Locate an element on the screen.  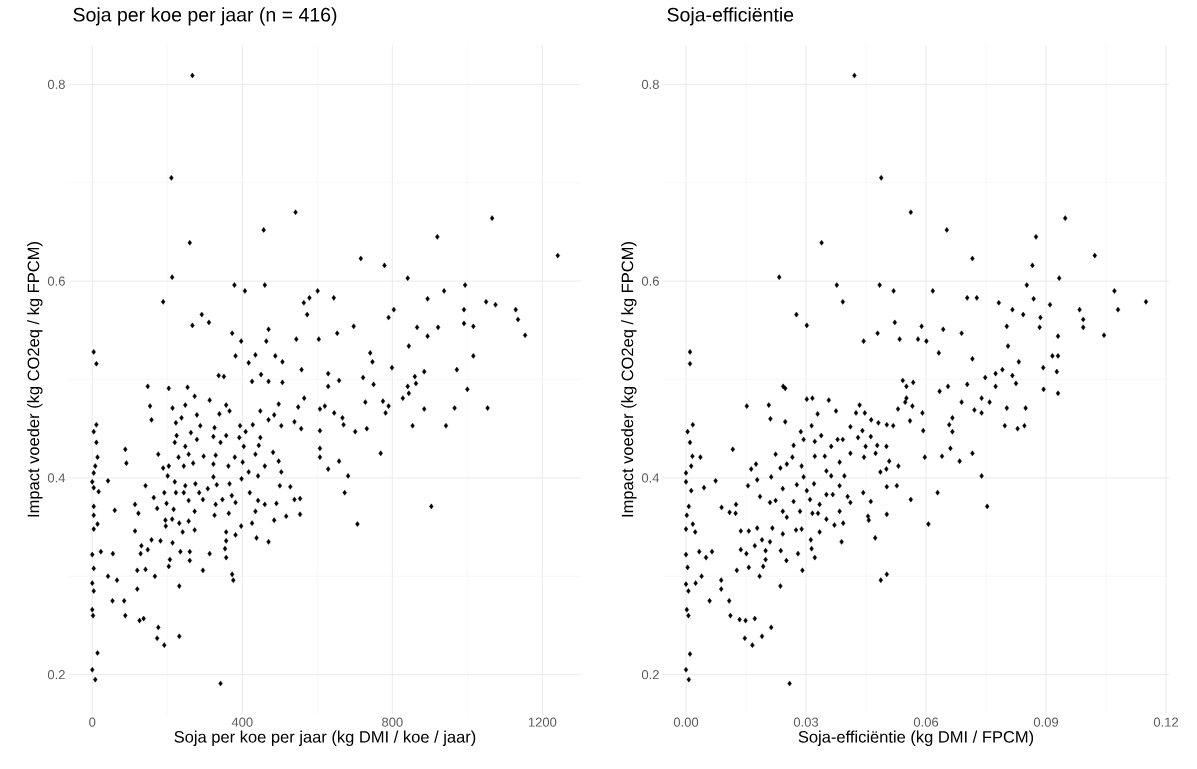
x-tick-label: 800 is located at coordinates (392, 722).